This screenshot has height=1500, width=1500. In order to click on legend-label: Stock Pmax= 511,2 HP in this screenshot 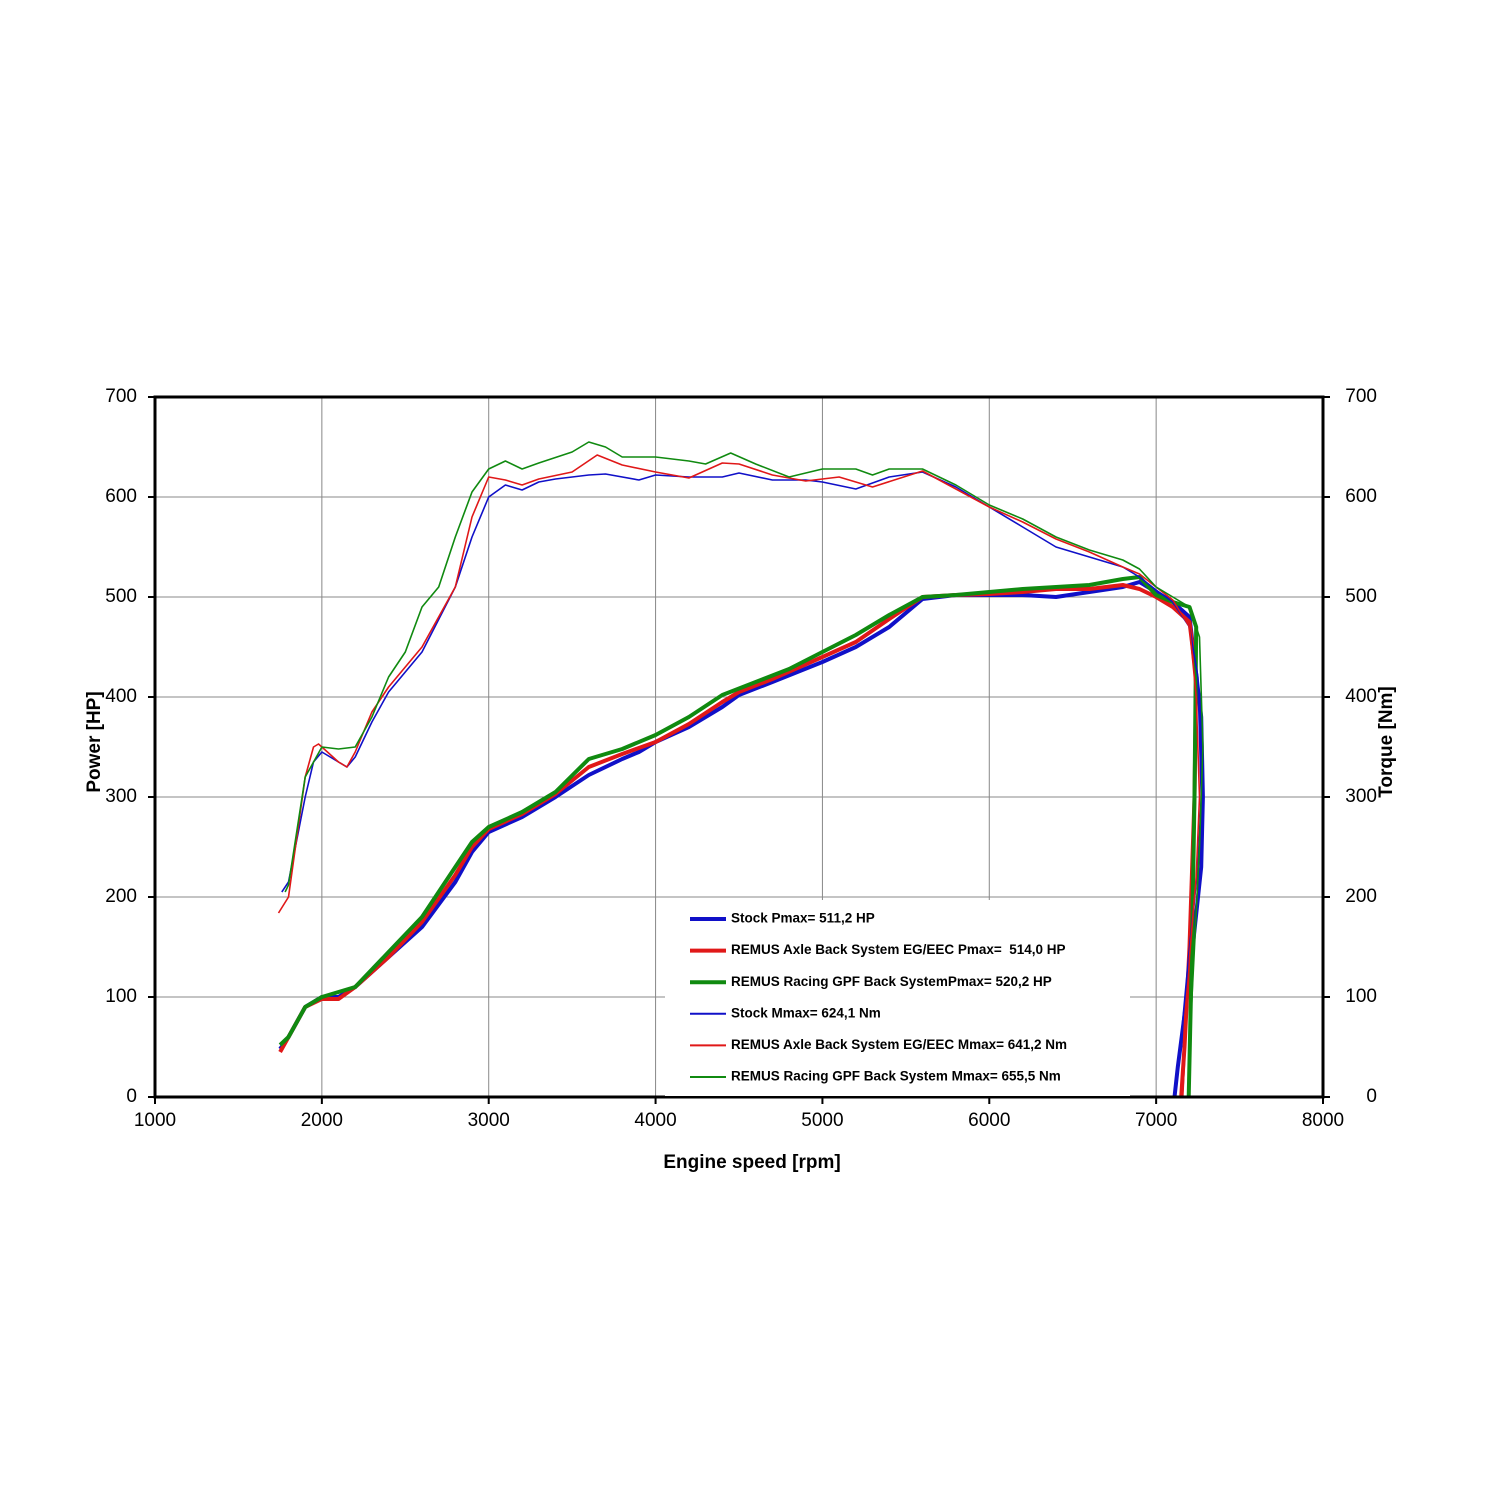, I will do `click(803, 918)`.